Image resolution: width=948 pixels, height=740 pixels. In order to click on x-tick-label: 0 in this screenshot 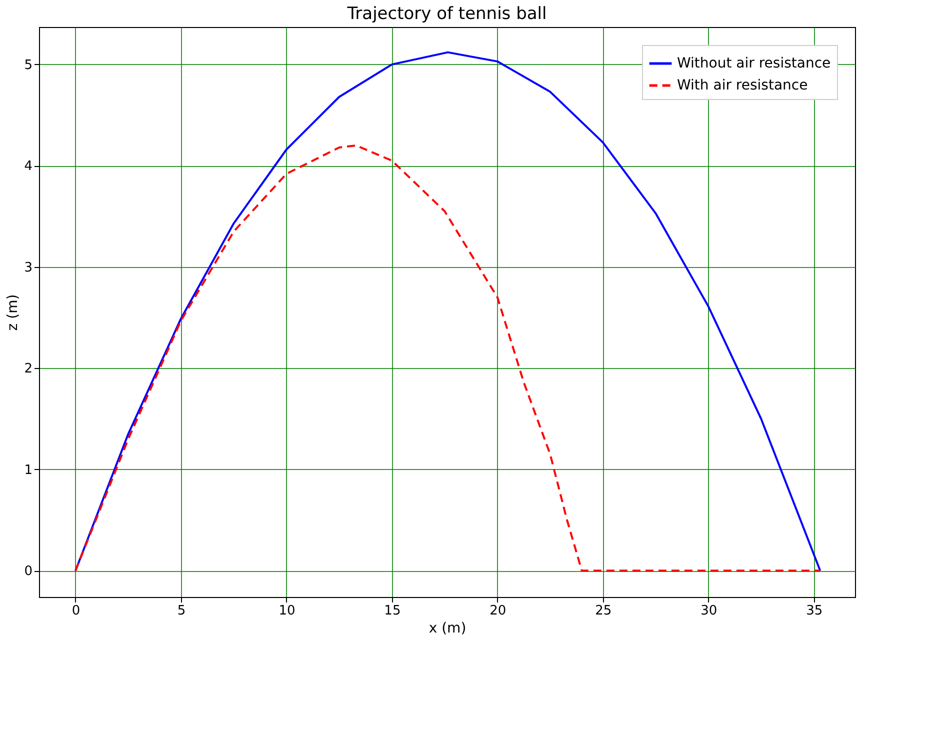, I will do `click(76, 611)`.